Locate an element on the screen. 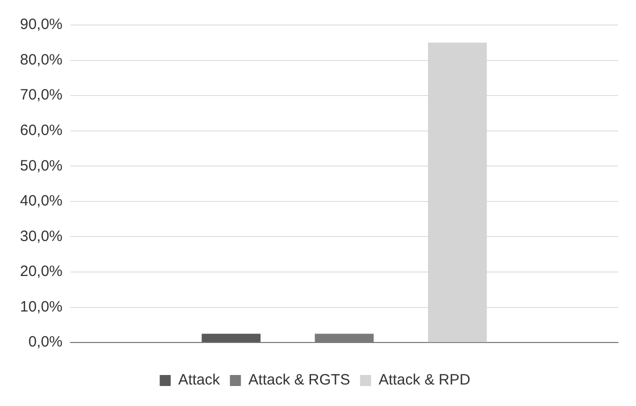  y-tick-label: 0,0% is located at coordinates (45, 342).